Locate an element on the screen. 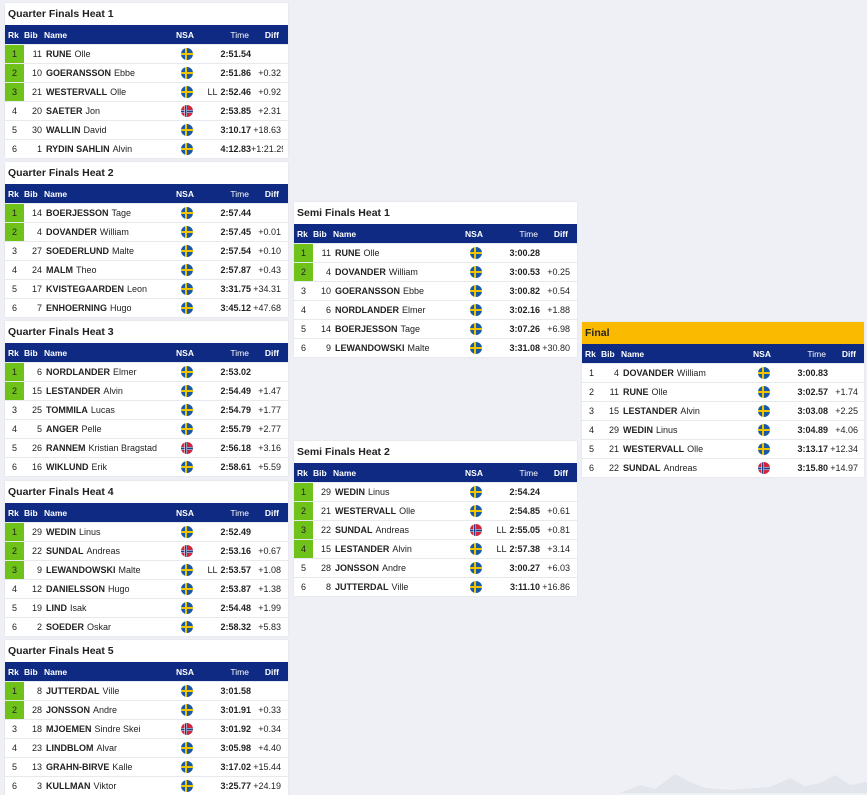  table-row: 4 5 ANGER Pelle 2:55.79 +2.77 is located at coordinates (146, 428).